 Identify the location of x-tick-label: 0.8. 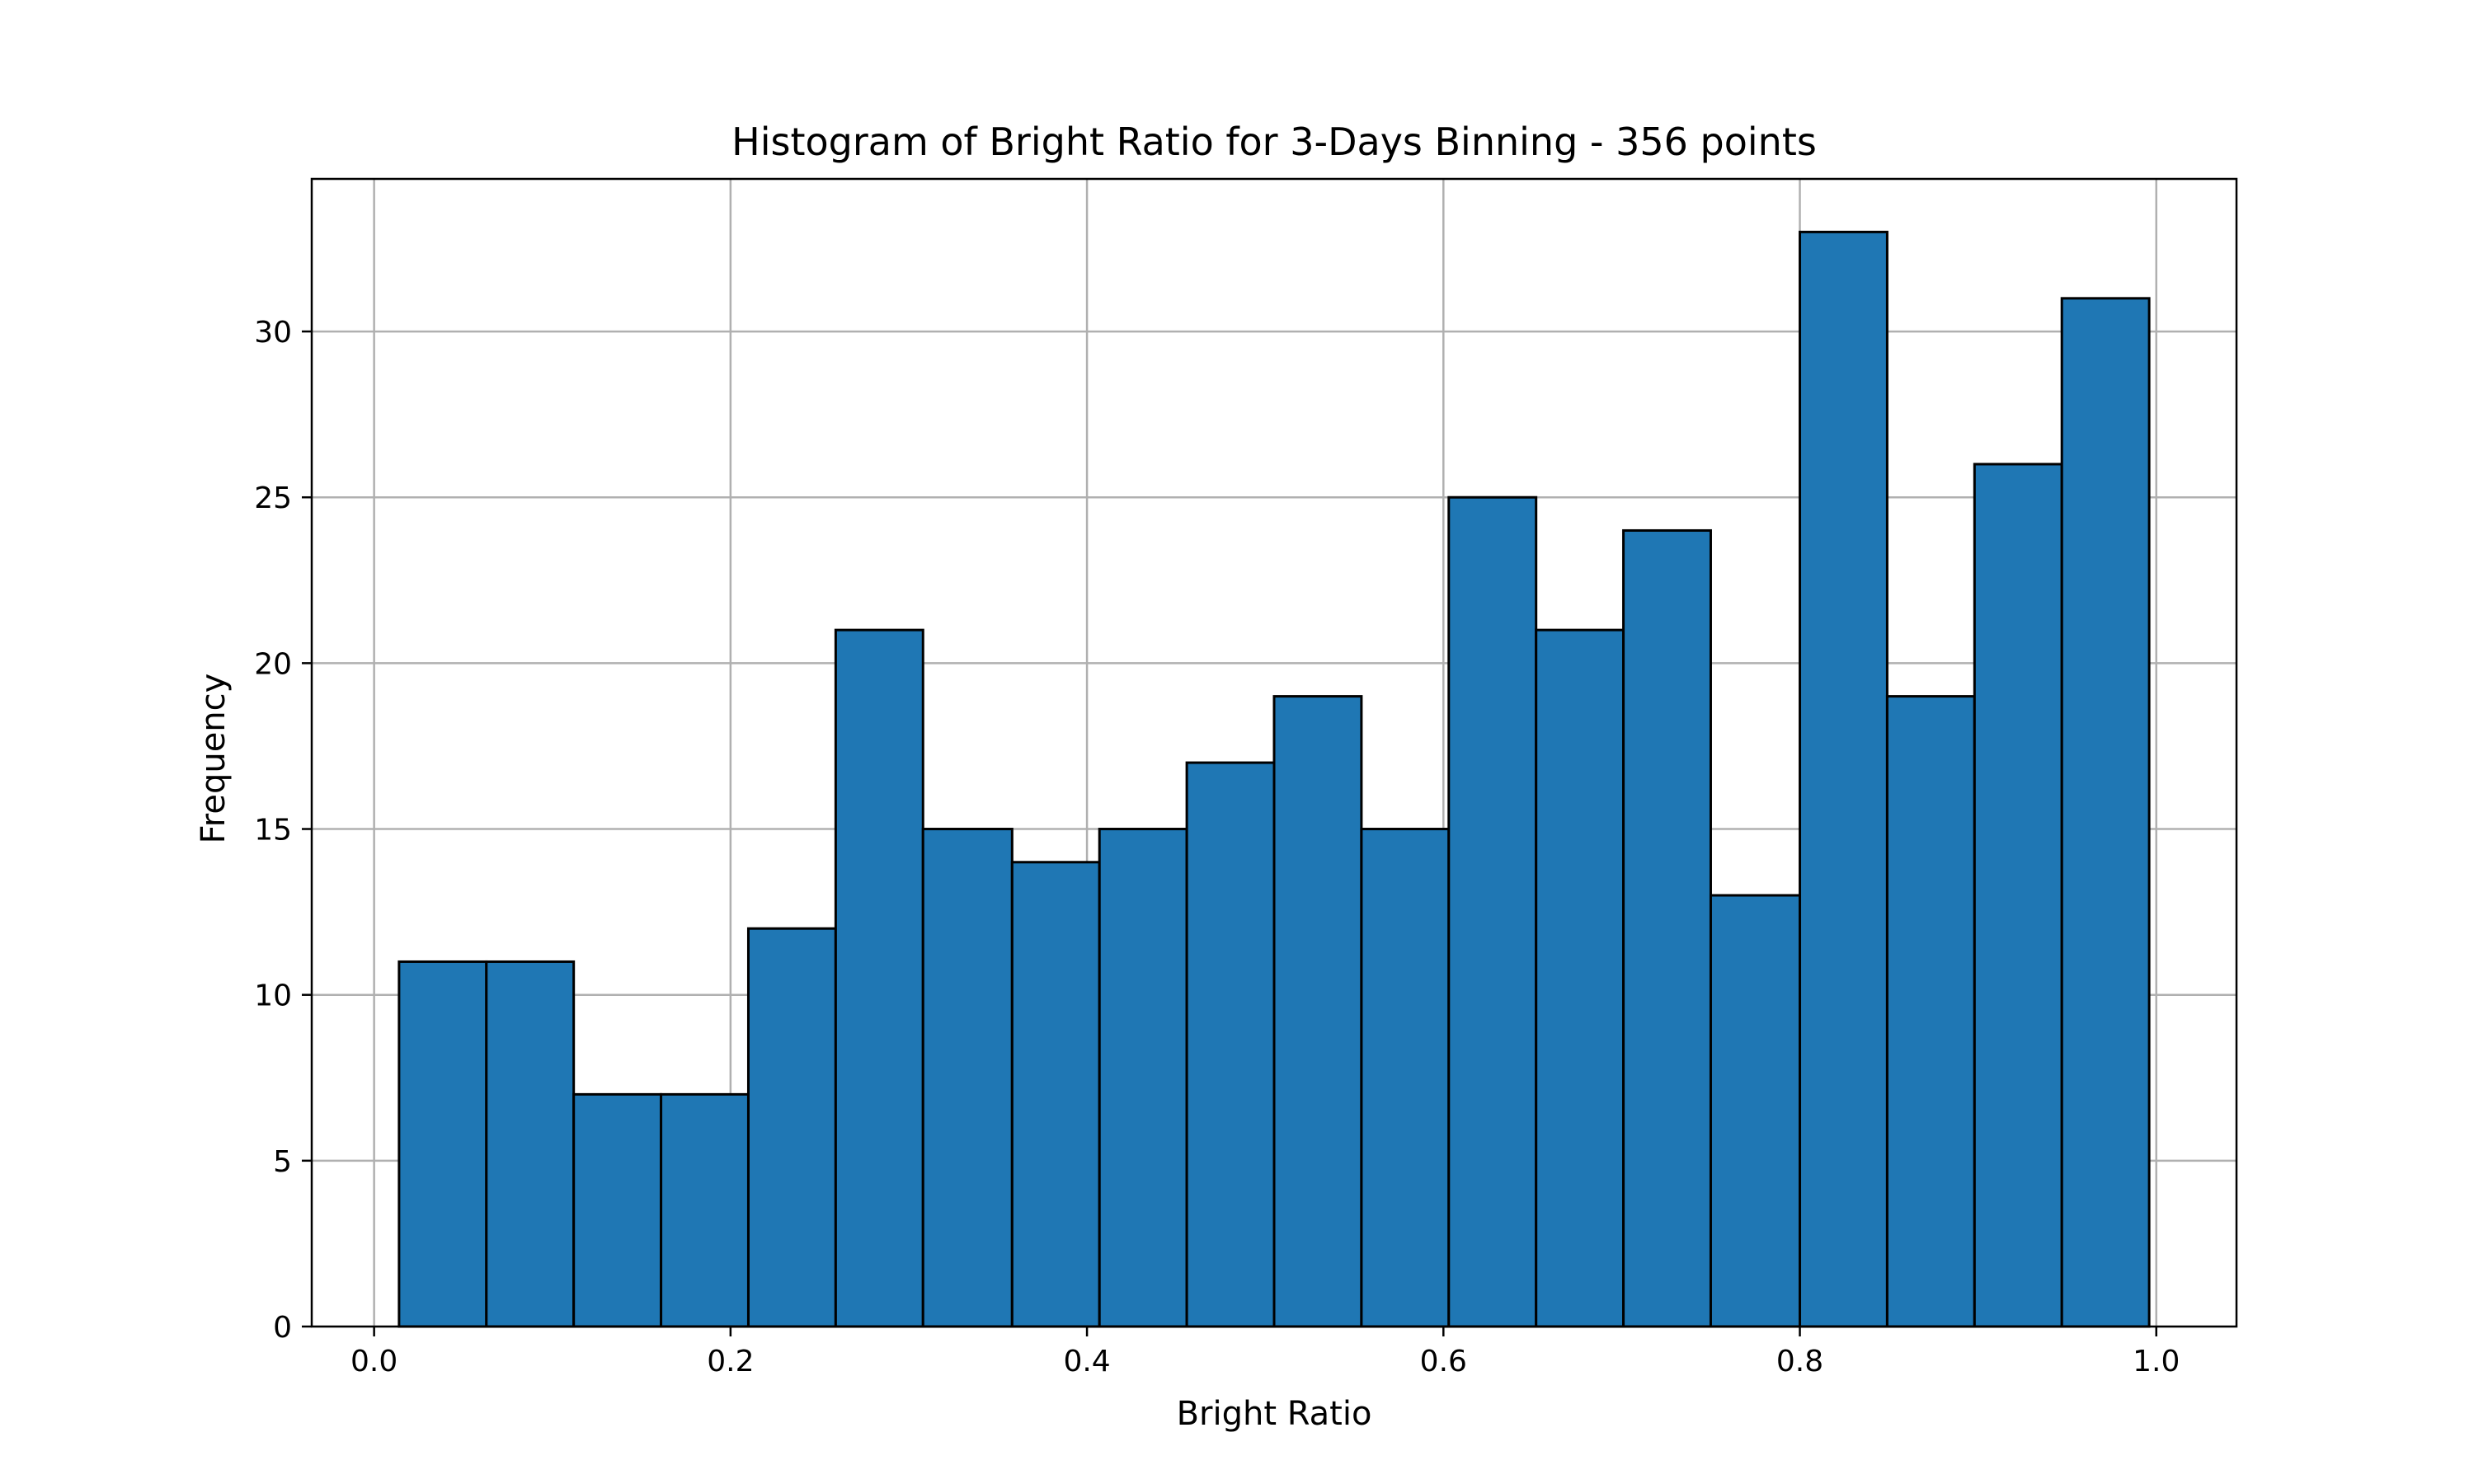
(1799, 1361).